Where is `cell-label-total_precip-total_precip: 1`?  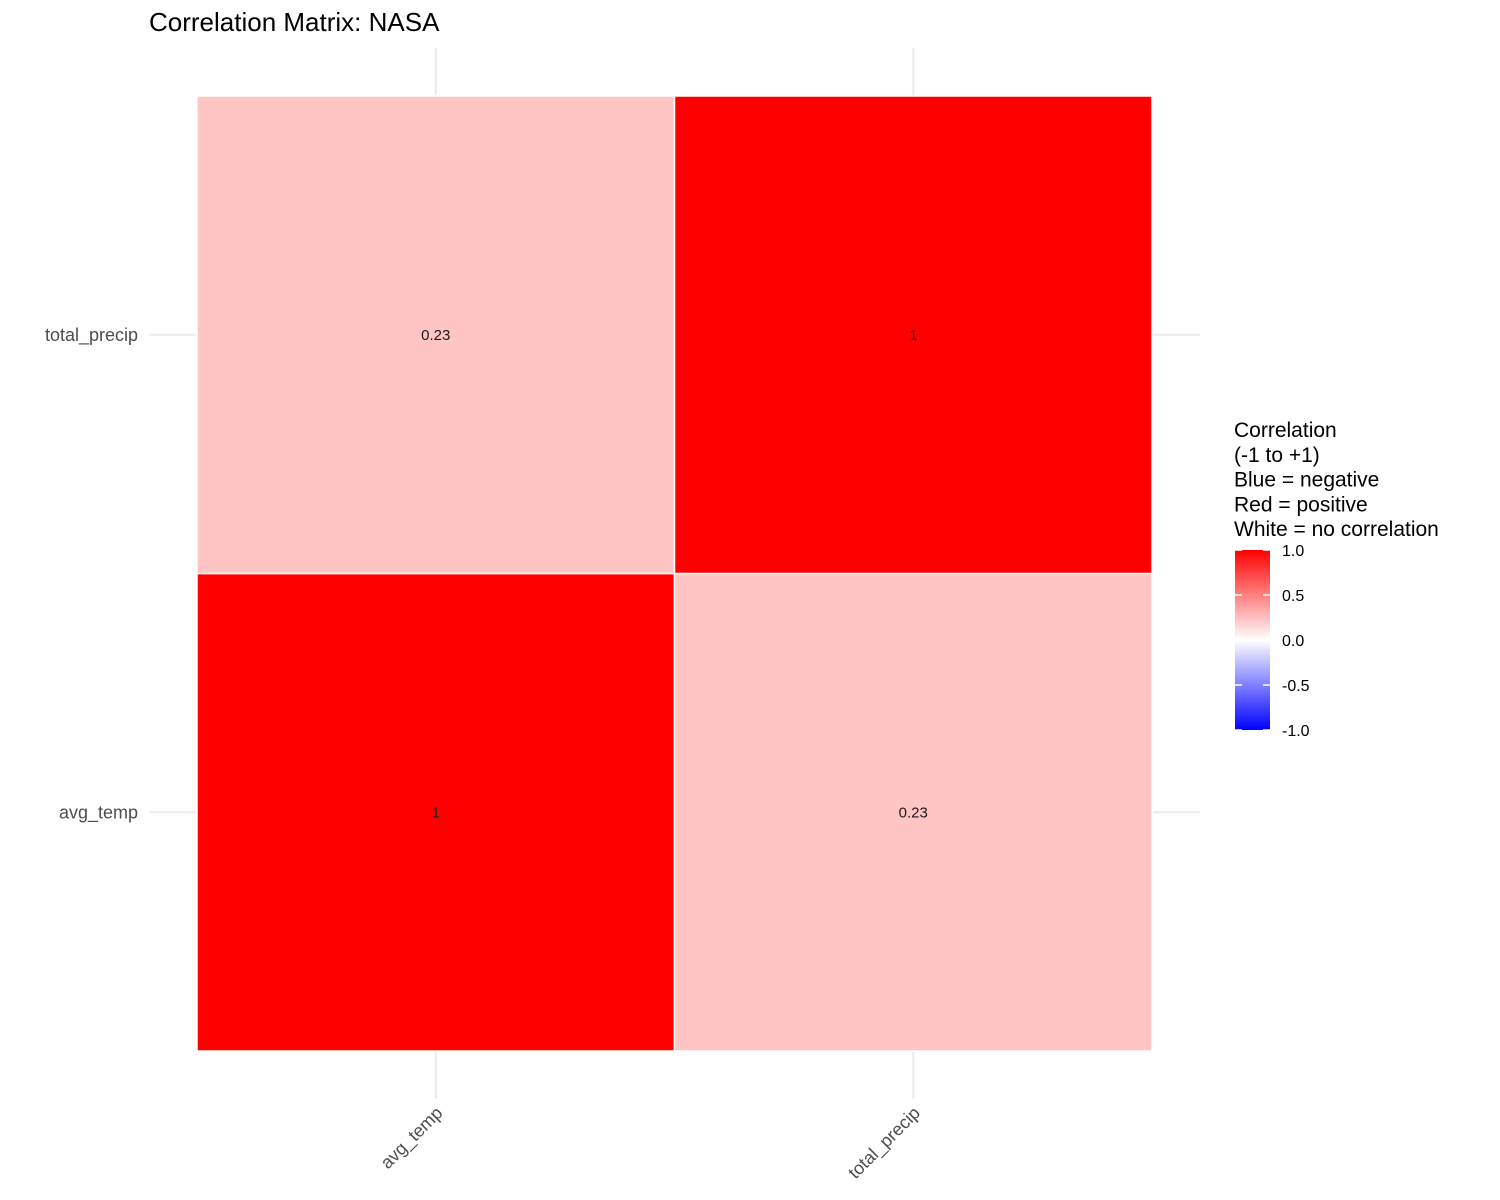
cell-label-total_precip-total_precip: 1 is located at coordinates (913, 335).